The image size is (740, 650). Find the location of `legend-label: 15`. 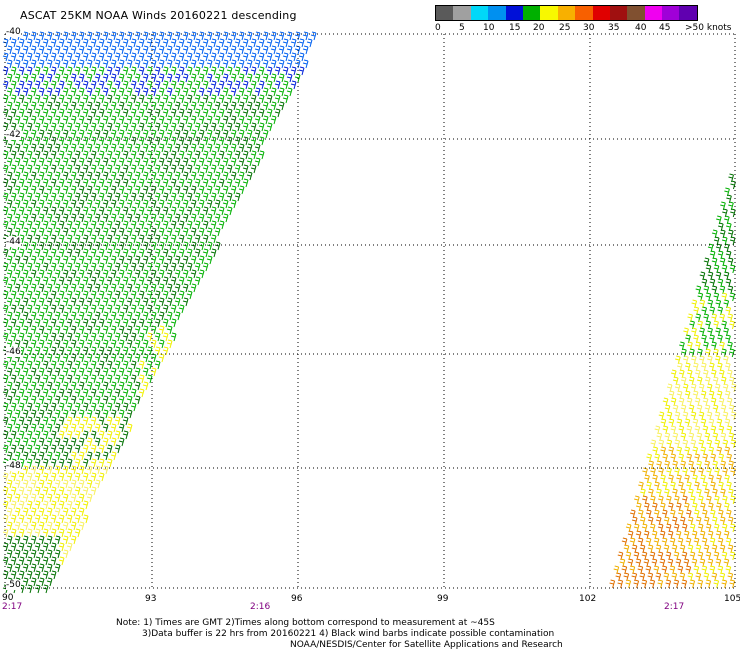

legend-label: 15 is located at coordinates (515, 28).